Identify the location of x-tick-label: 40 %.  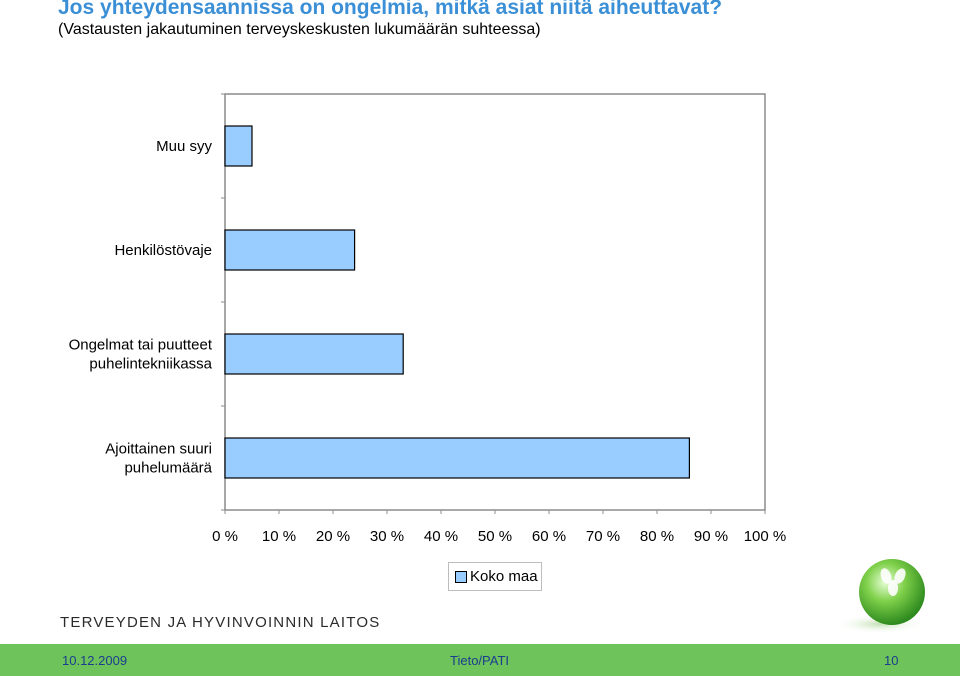
(441, 536).